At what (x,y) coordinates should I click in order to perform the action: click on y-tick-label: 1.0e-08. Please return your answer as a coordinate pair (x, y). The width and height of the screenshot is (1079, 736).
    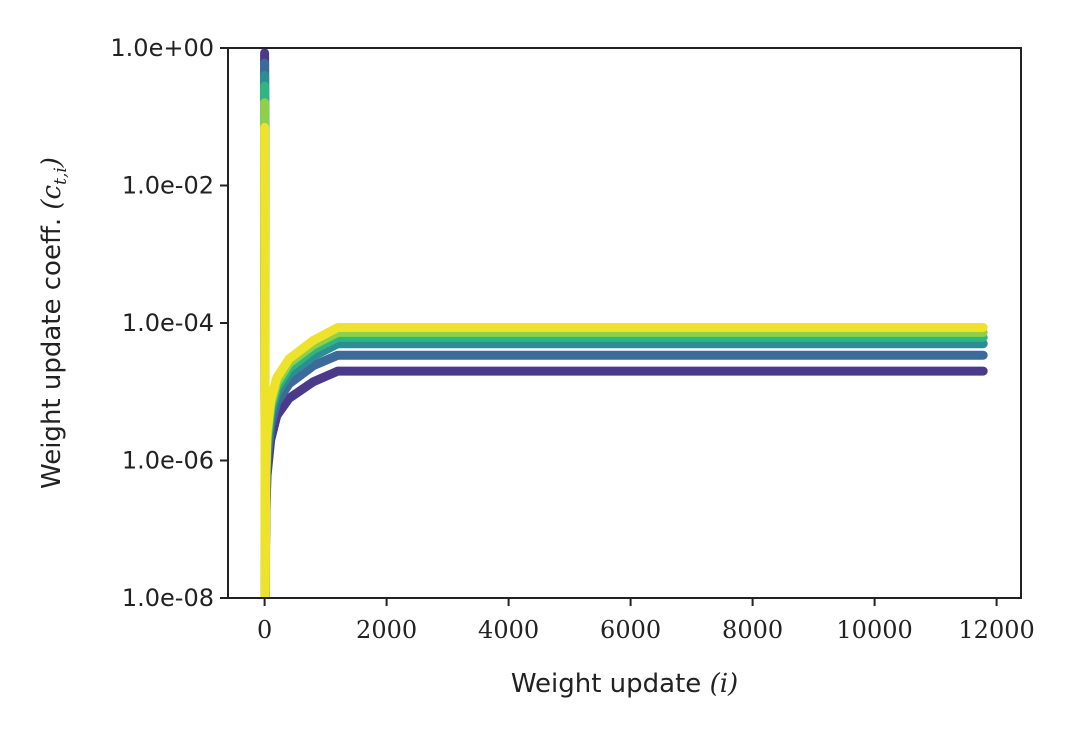
    Looking at the image, I should click on (168, 598).